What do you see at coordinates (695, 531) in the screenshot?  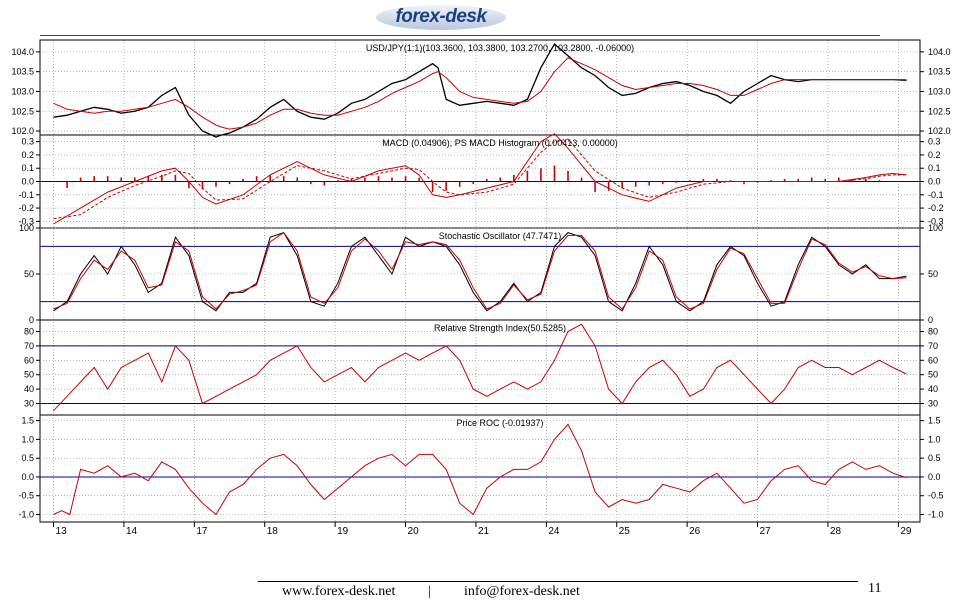 I see `x-tick-label: 26` at bounding box center [695, 531].